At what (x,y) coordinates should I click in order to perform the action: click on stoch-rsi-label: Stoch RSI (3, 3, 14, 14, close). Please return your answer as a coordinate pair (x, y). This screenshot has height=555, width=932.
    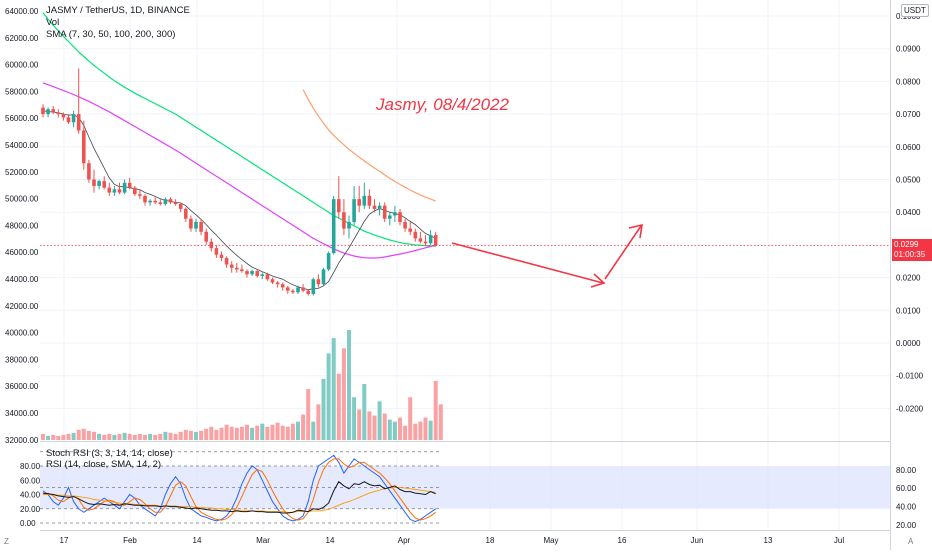
    Looking at the image, I should click on (109, 453).